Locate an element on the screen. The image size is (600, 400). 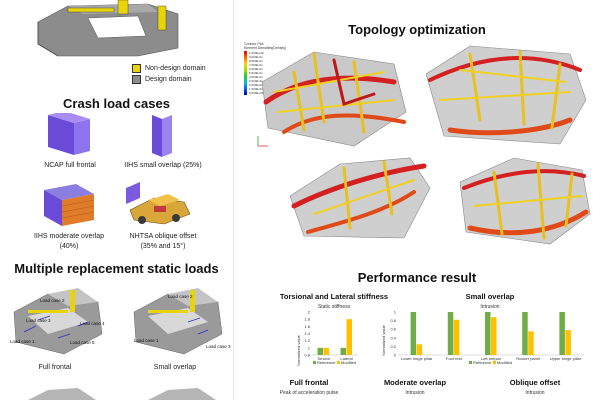
oblique-offset-vehicle-icon is located at coordinates (158, 203).